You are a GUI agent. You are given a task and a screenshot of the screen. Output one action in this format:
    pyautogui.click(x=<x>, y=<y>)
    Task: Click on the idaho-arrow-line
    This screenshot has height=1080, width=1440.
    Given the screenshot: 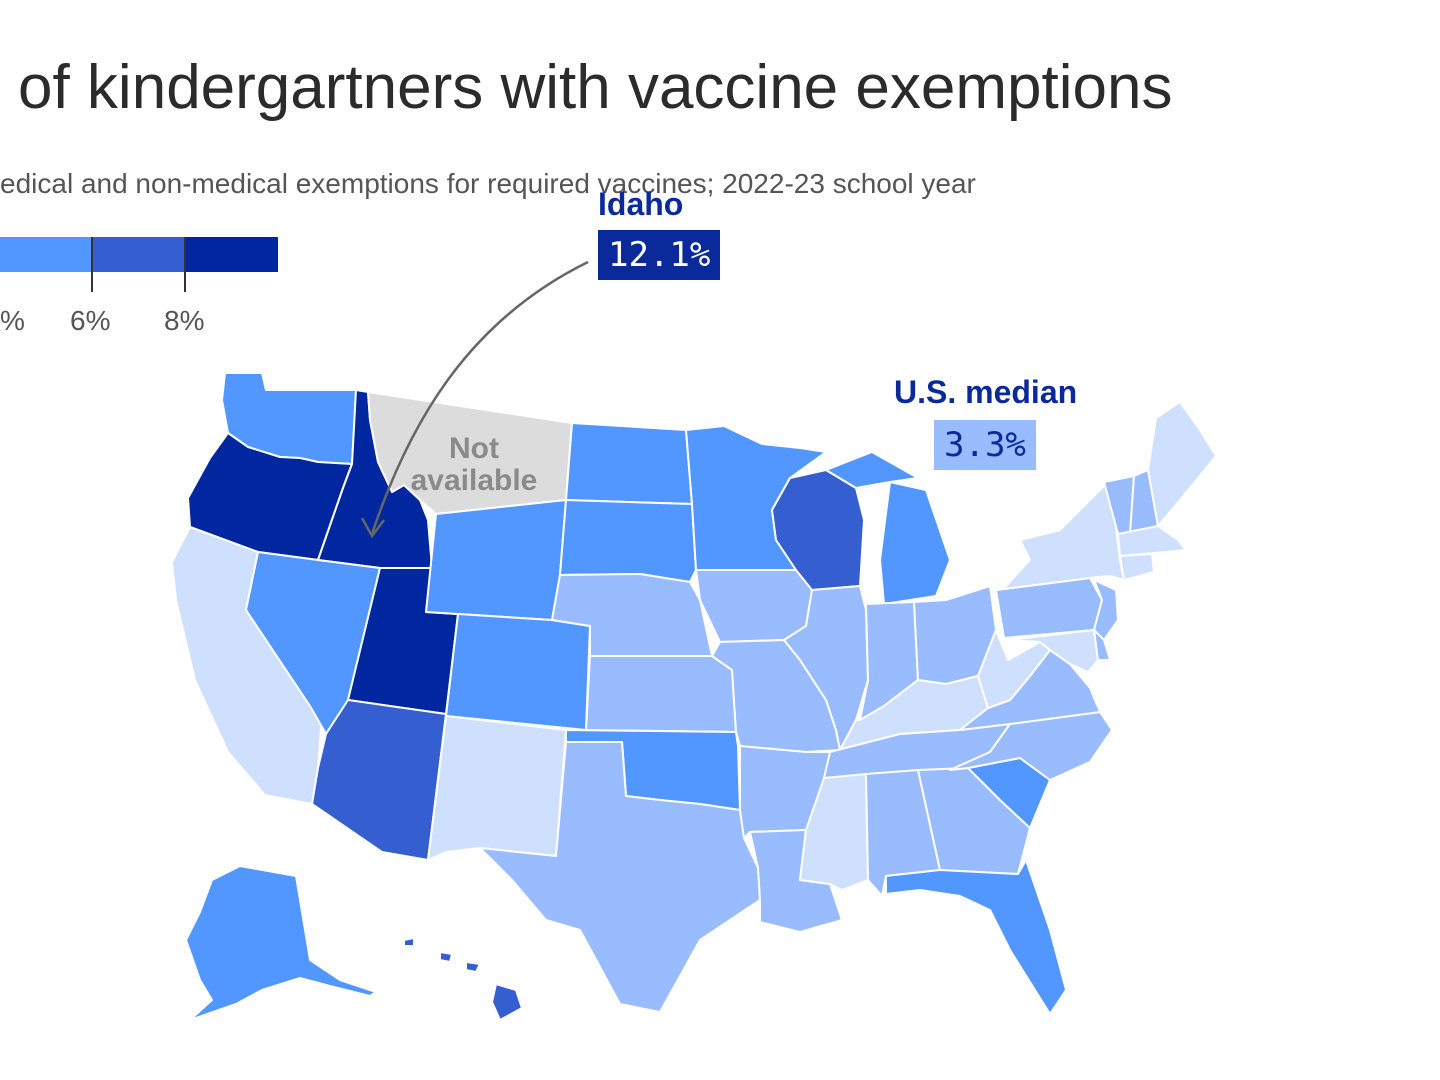 What is the action you would take?
    pyautogui.click(x=479, y=397)
    